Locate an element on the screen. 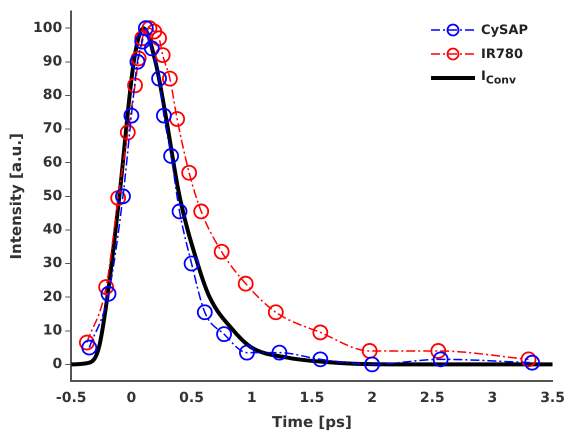  y-tick-label: 90 is located at coordinates (52, 61).